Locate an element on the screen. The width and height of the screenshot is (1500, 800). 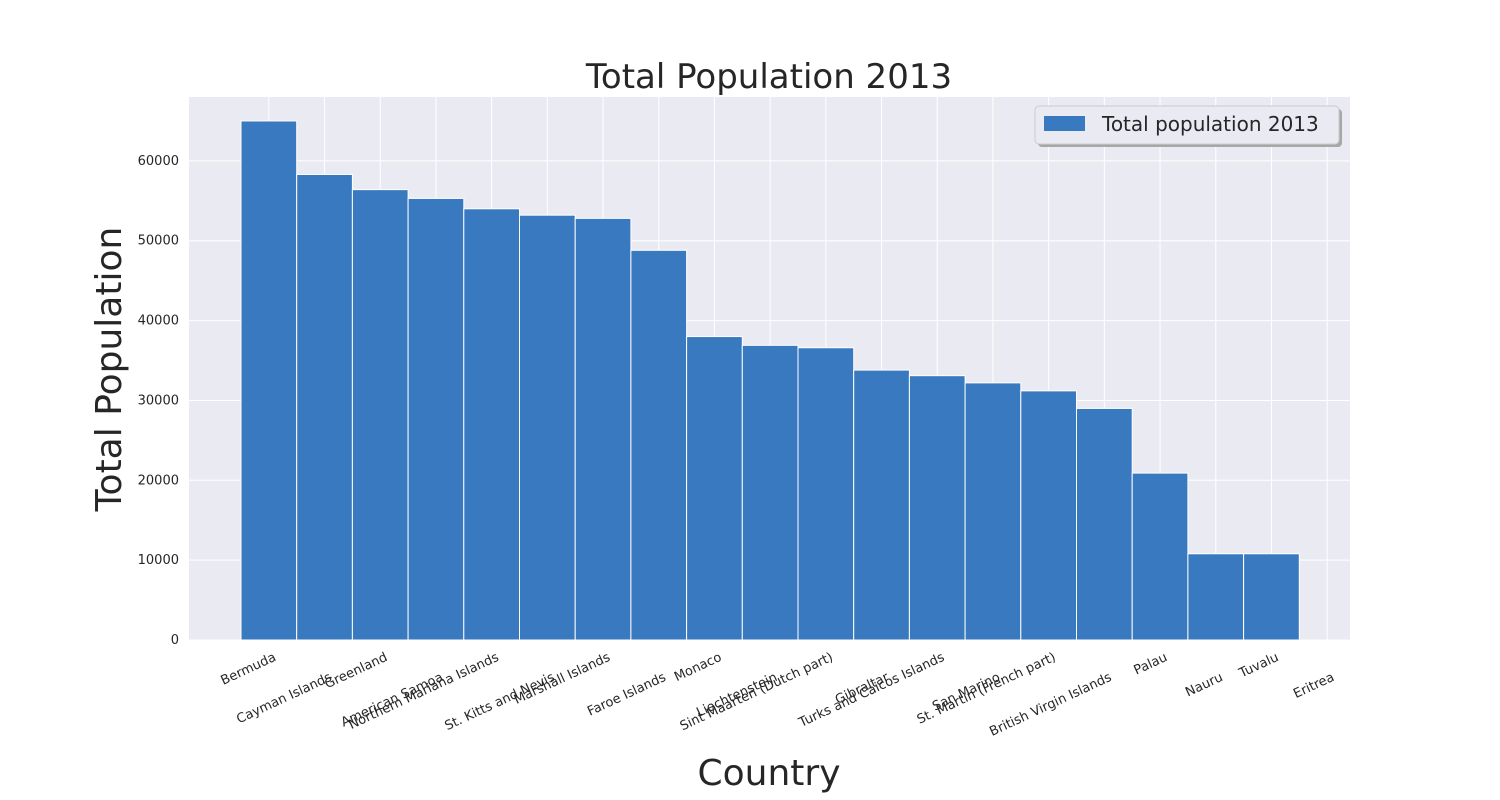
x-tick-label: Bermuda is located at coordinates (249, 669).